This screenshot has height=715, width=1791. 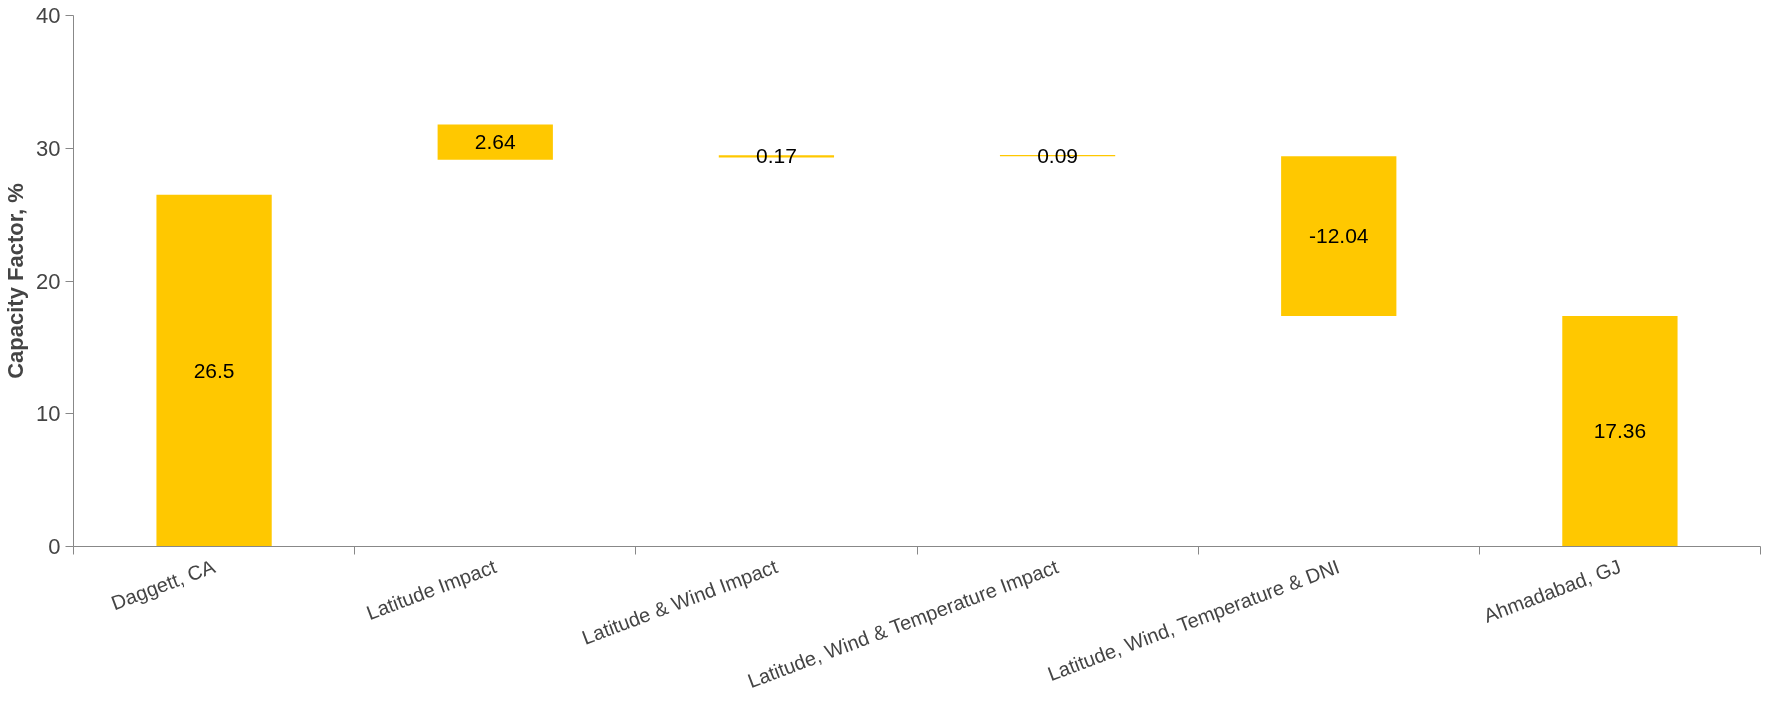 What do you see at coordinates (54, 546) in the screenshot?
I see `y-tick-label: 0` at bounding box center [54, 546].